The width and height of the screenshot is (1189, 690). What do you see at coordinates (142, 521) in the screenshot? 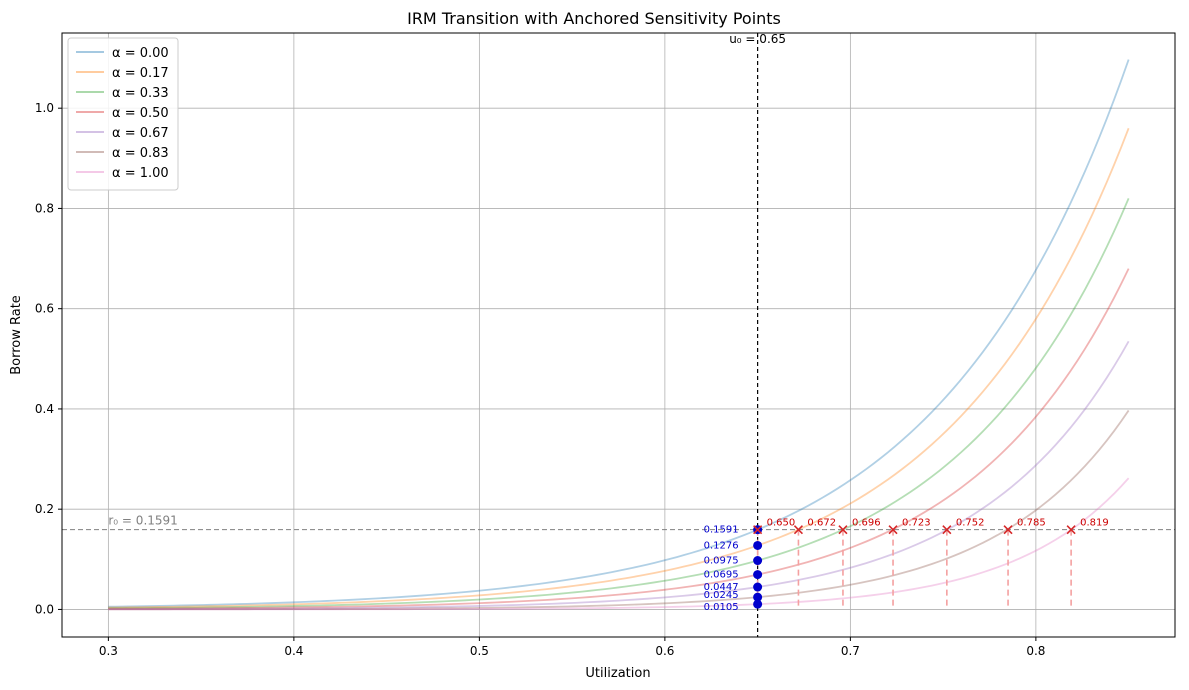
I see `reference-rate-label: r₀ = 0.1591` at bounding box center [142, 521].